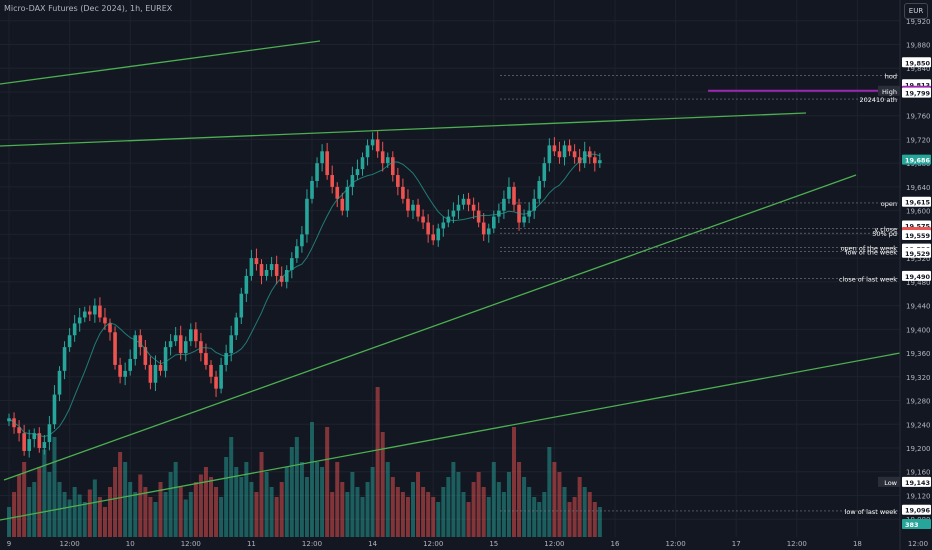 This screenshot has height=550, width=932. I want to click on price-tick: 19,320, so click(918, 378).